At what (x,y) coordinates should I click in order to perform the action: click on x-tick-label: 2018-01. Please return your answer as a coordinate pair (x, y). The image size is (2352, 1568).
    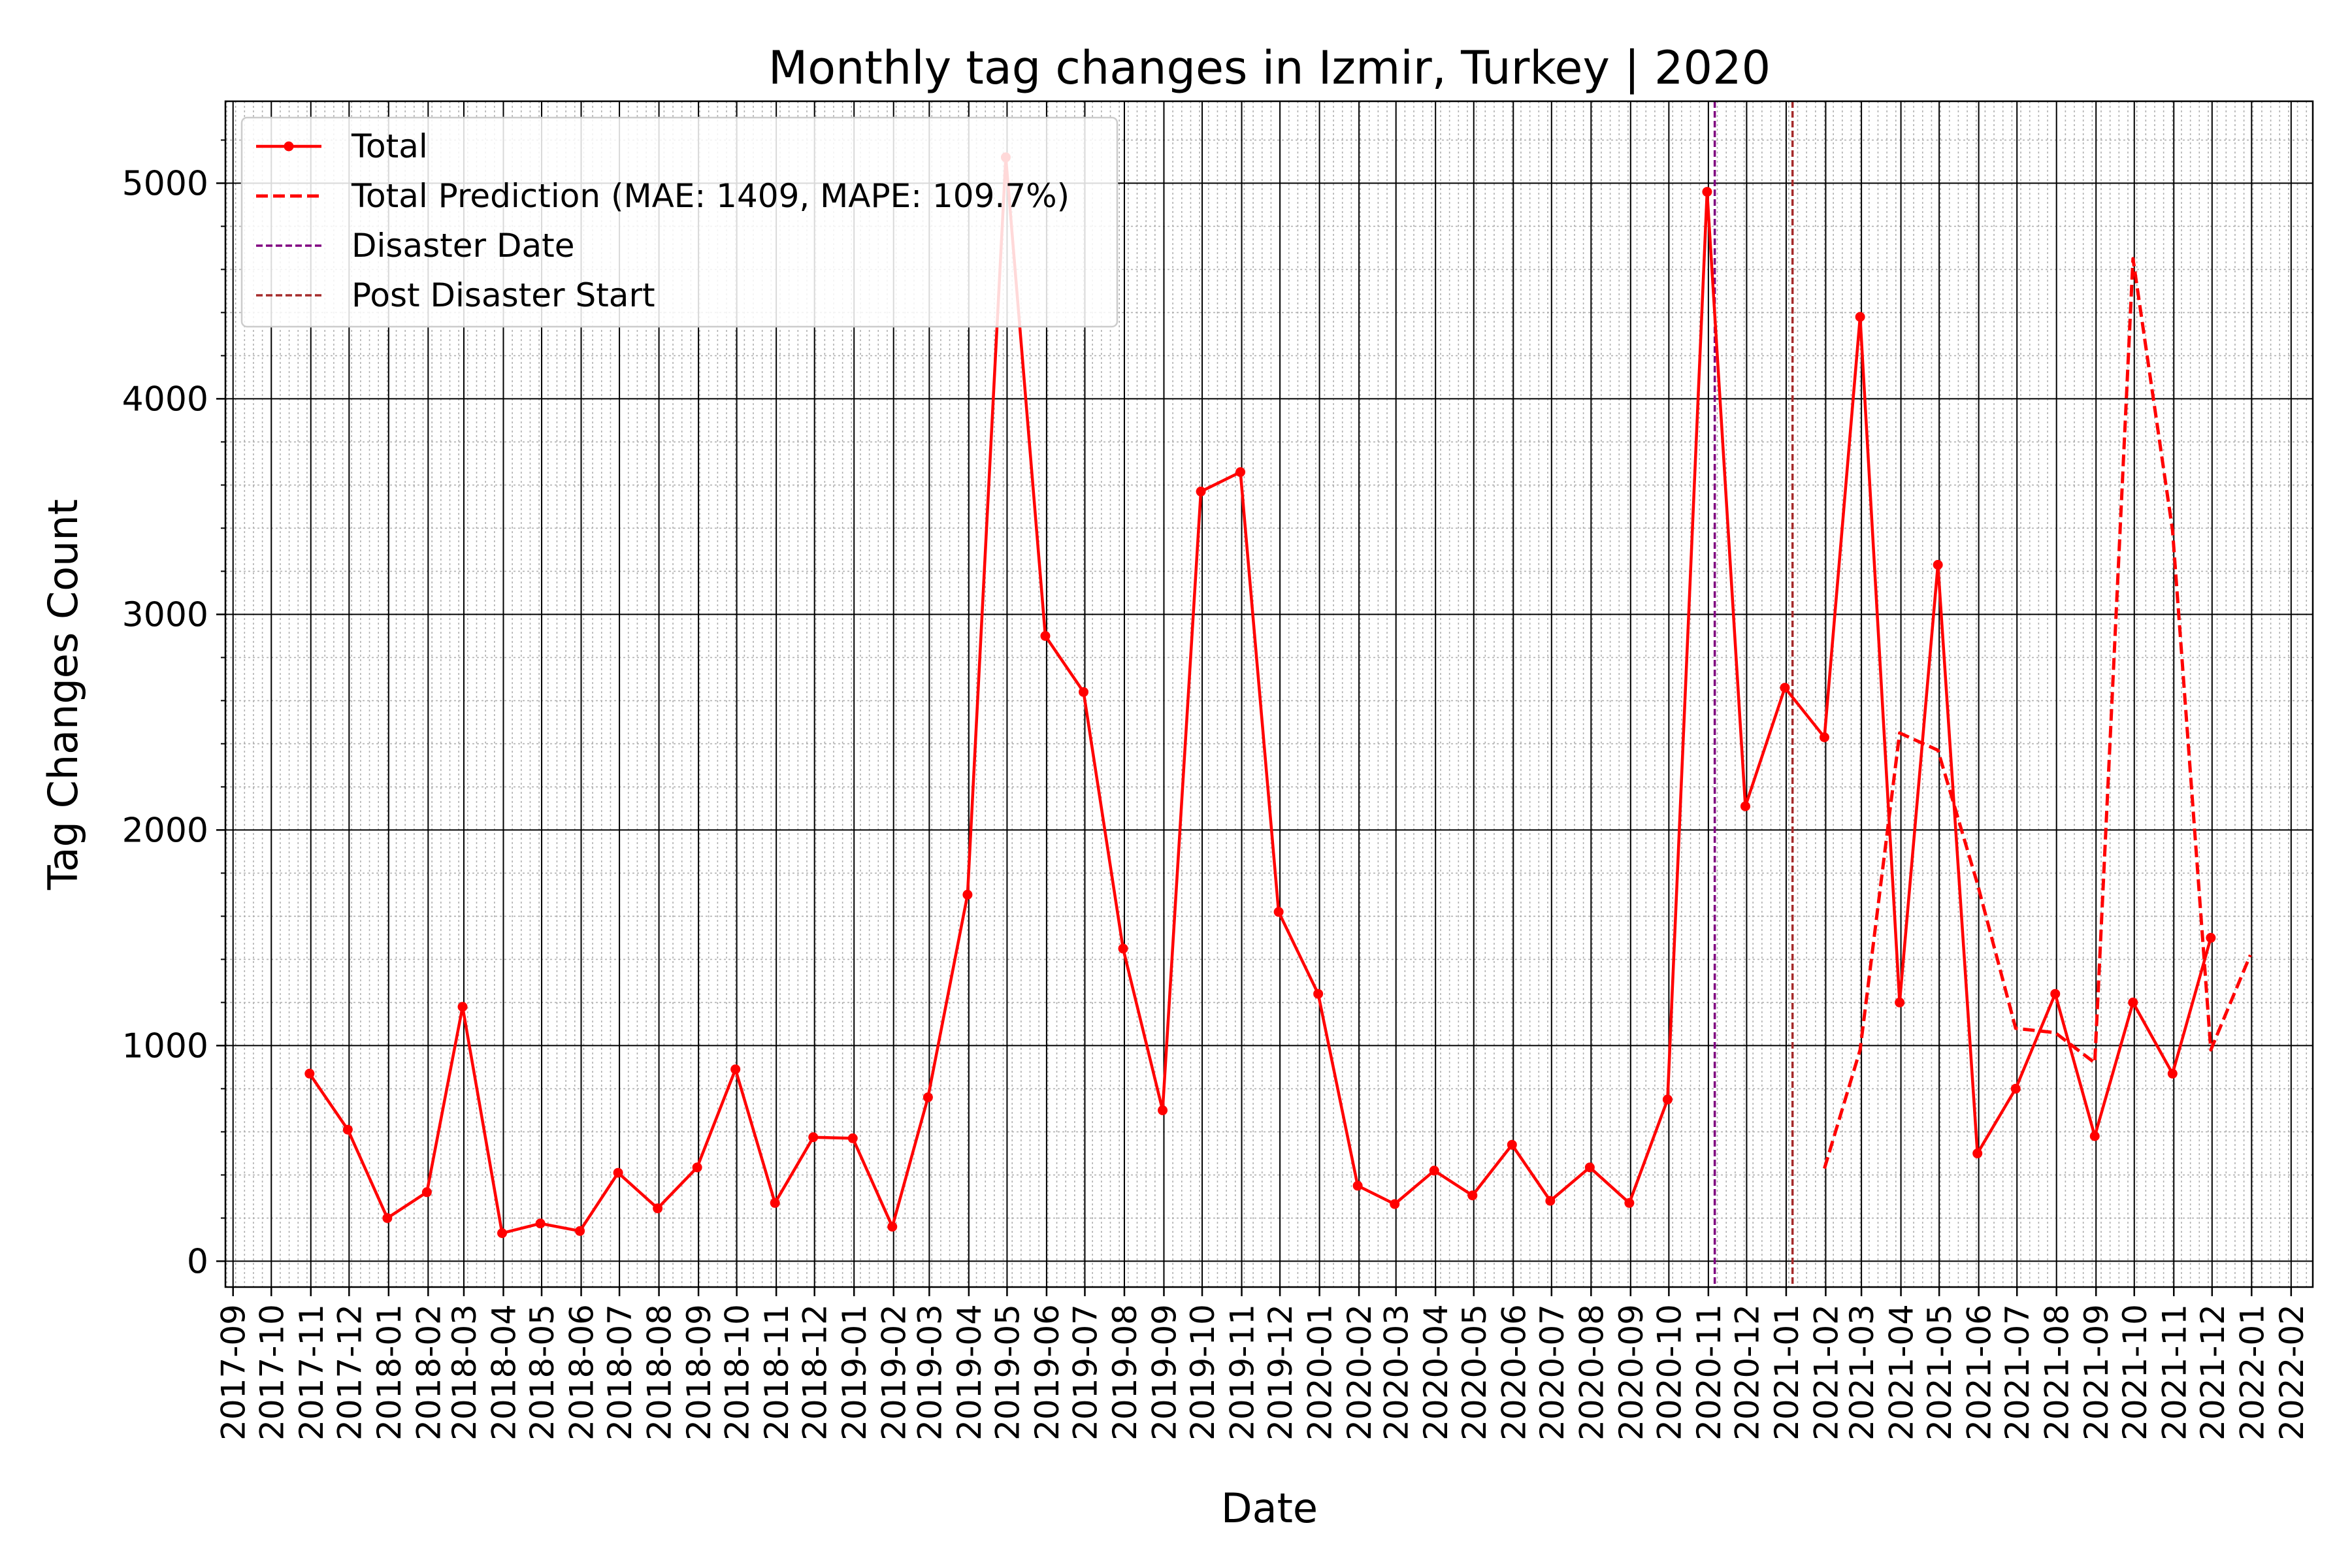
    Looking at the image, I should click on (389, 1372).